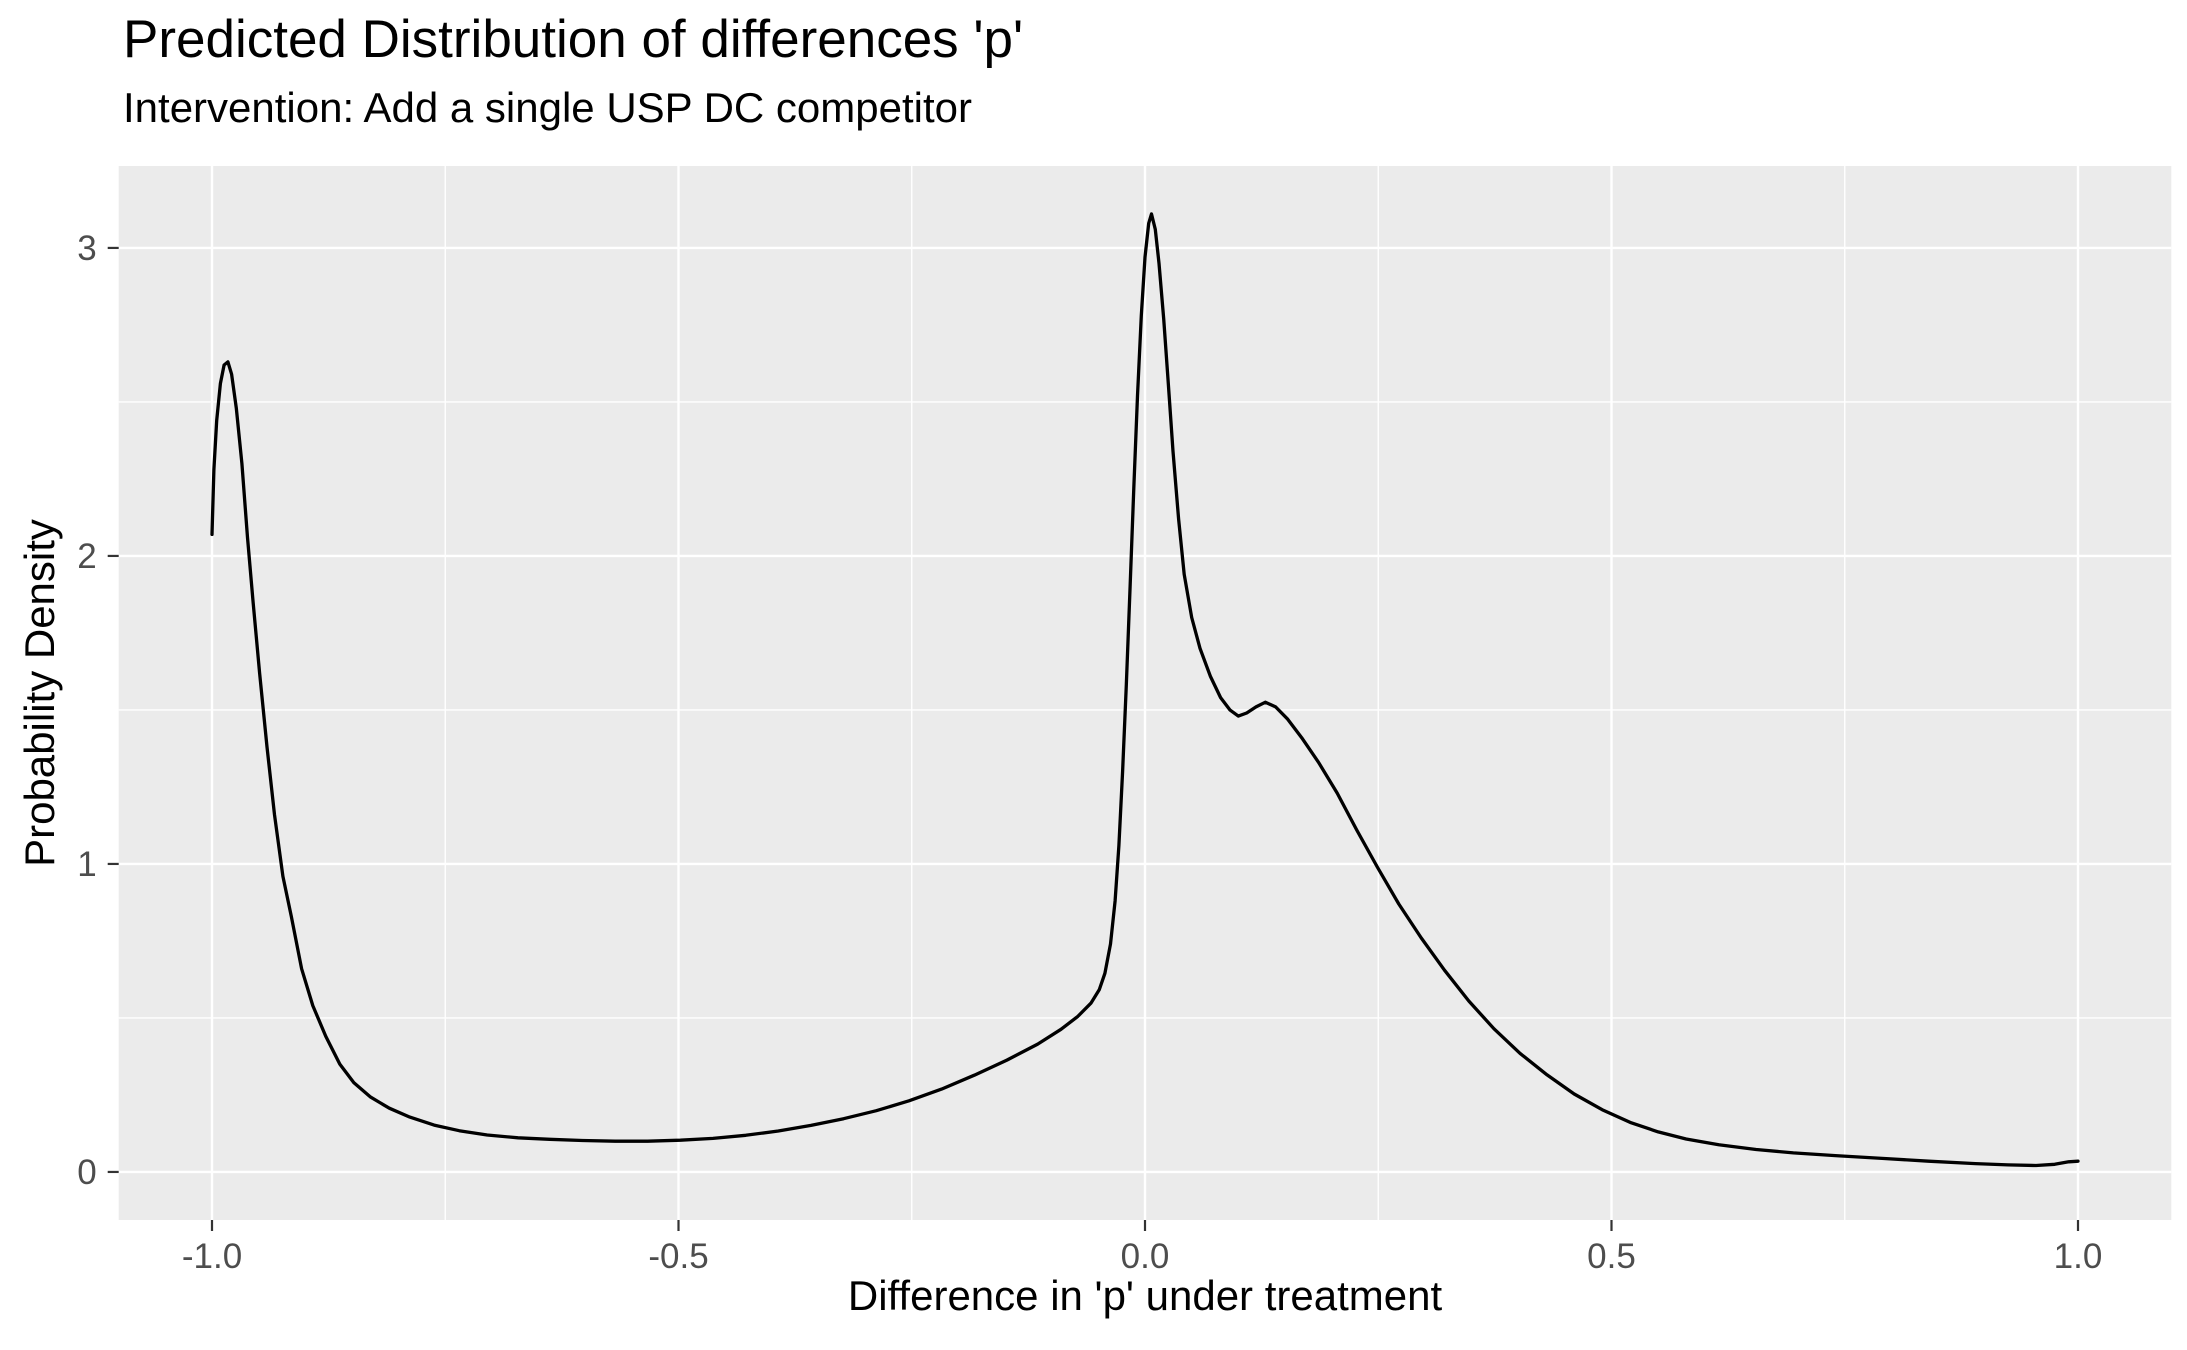 The height and width of the screenshot is (1350, 2187). I want to click on x-tick-label: -1.0, so click(212, 1256).